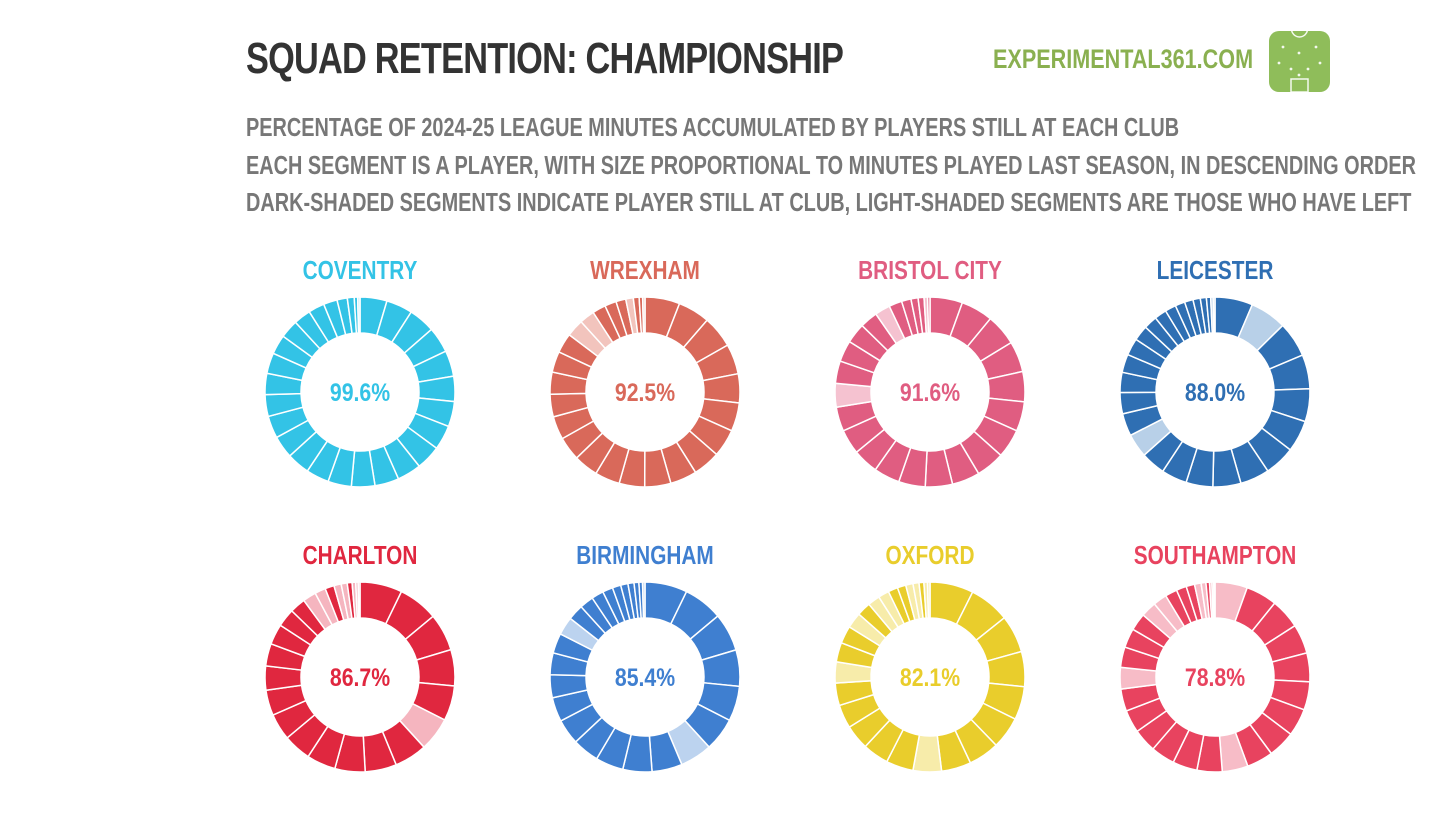 This screenshot has width=1456, height=815. I want to click on pitch-logo-icon, so click(1299, 61).